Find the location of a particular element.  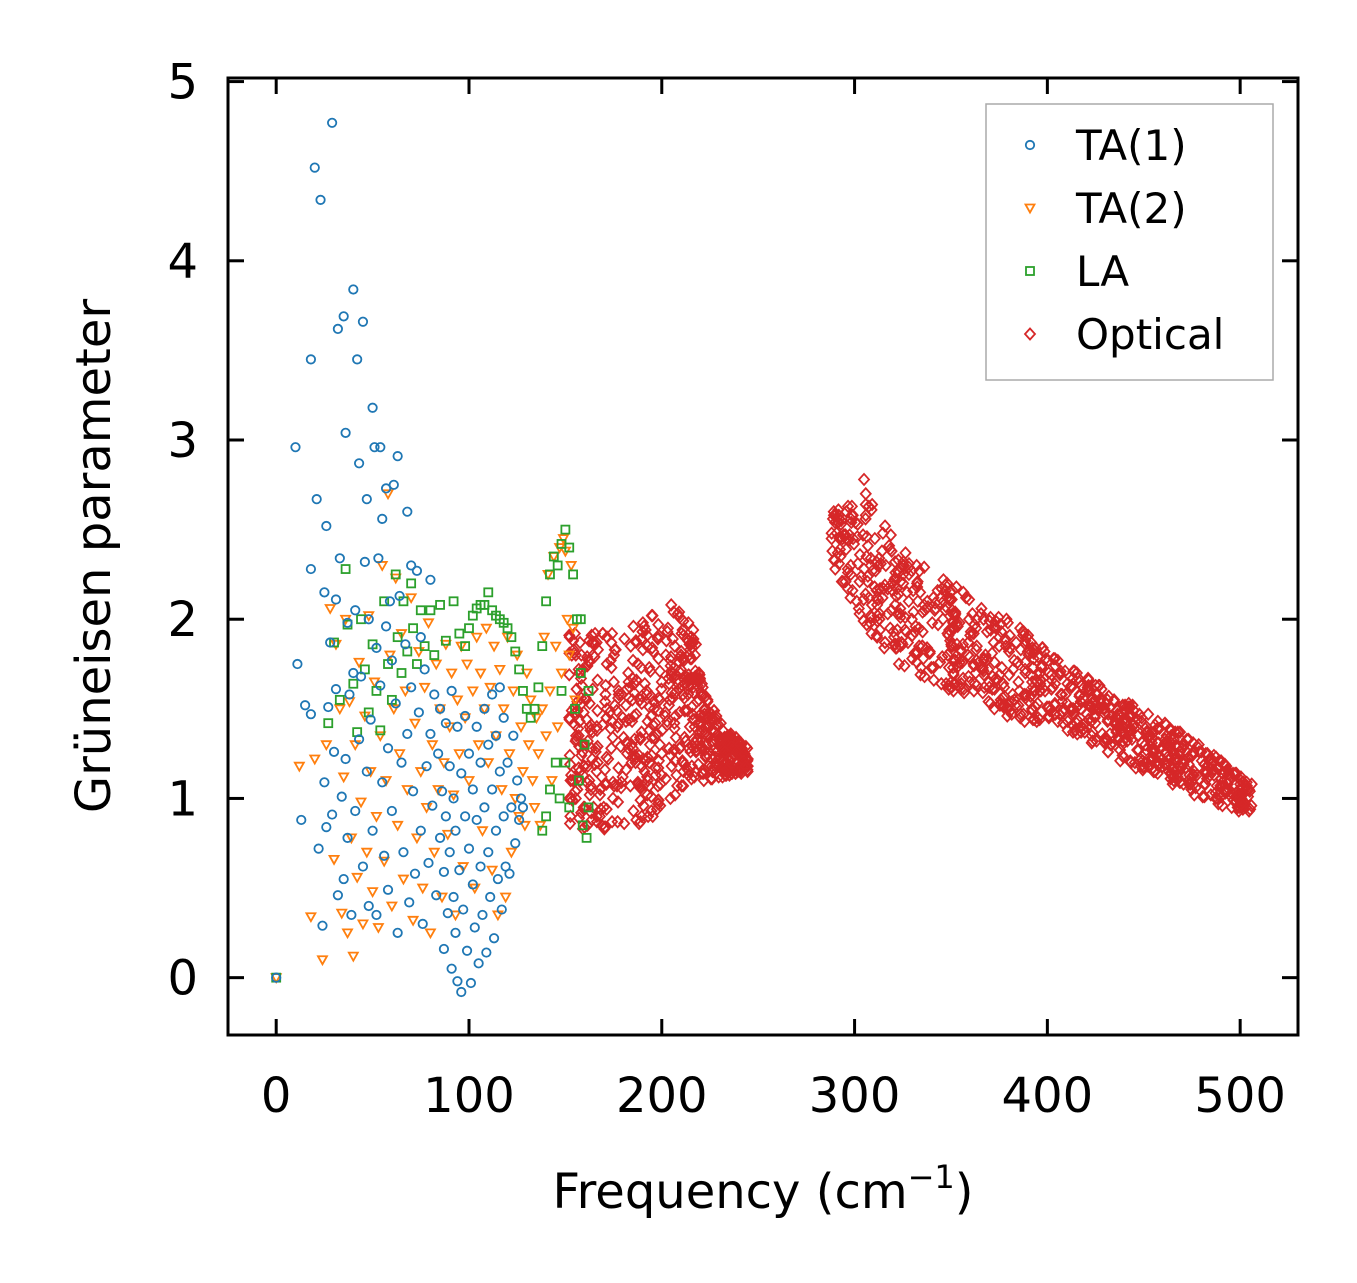

legend-marker is located at coordinates (1030, 334).